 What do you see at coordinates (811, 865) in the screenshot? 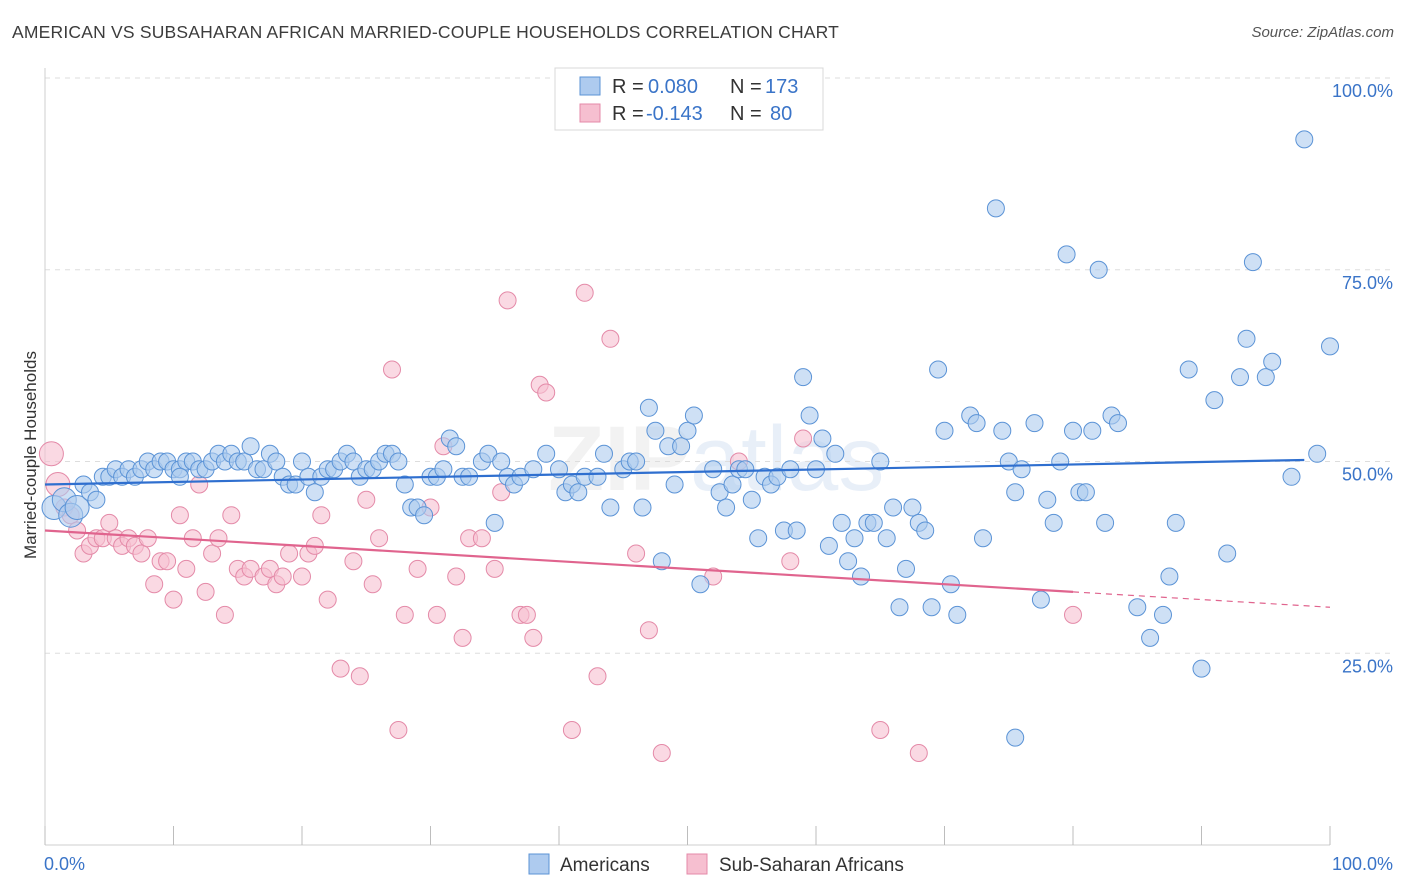
I see `bottom-legend-sub-saharan: Sub-Saharan Africans` at bounding box center [811, 865].